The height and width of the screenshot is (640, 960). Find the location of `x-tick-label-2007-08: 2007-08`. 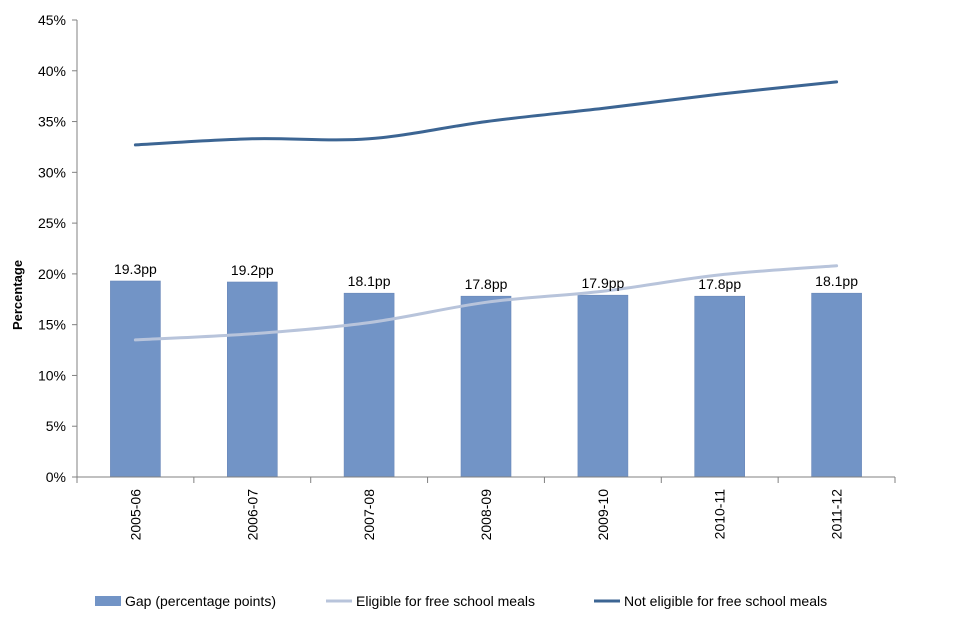

x-tick-label-2007-08: 2007-08 is located at coordinates (369, 515).